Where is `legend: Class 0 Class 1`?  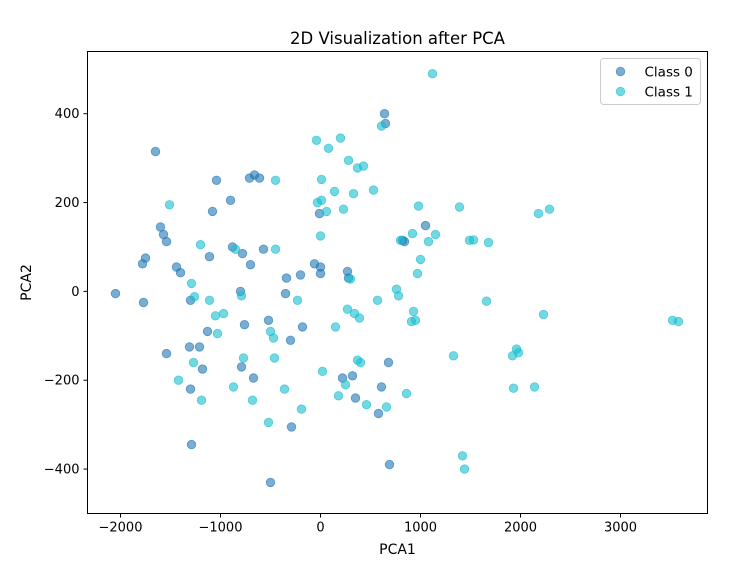 legend: Class 0 Class 1 is located at coordinates (650, 81).